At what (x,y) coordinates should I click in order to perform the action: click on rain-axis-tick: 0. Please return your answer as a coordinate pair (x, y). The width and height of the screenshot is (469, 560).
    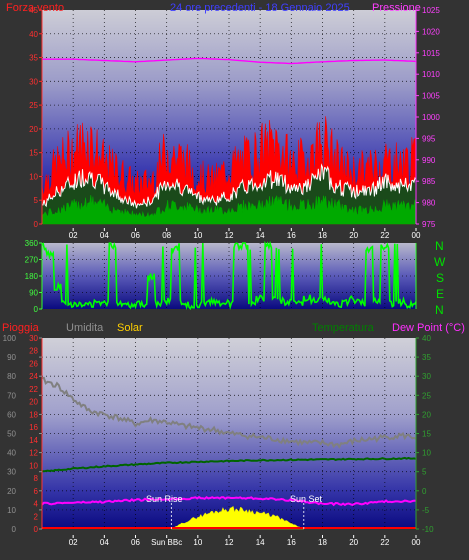
    Looking at the image, I should click on (36, 529).